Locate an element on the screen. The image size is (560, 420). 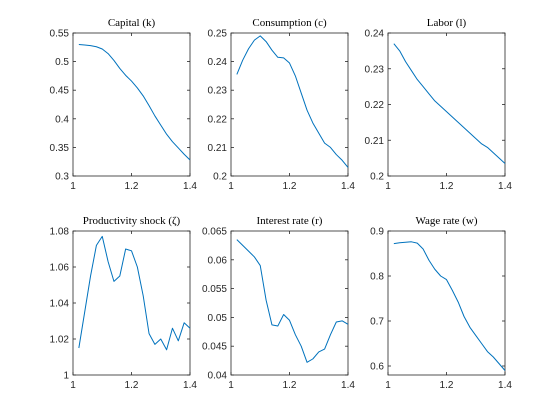
y-tick-label: 0.9 is located at coordinates (377, 232).